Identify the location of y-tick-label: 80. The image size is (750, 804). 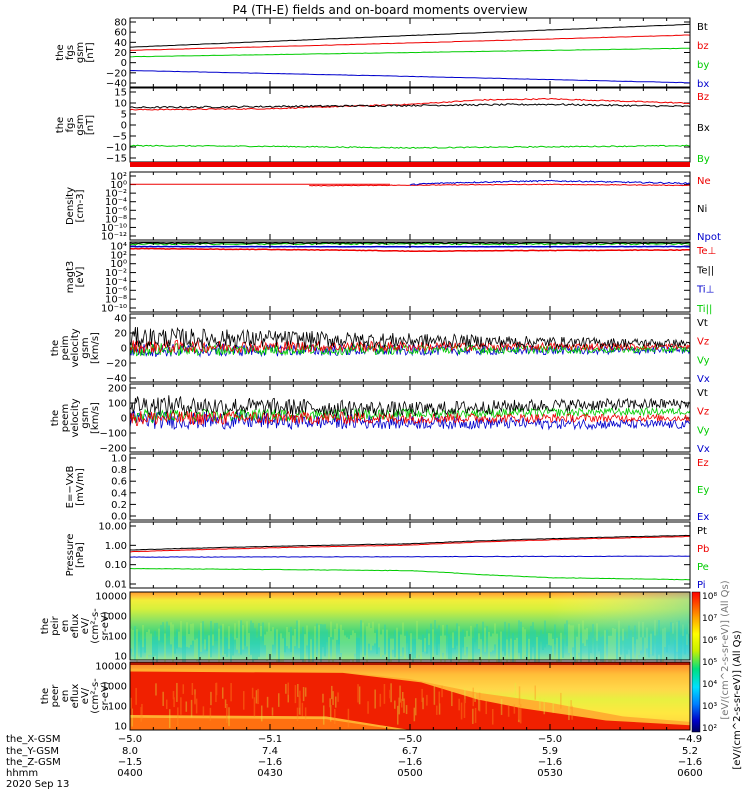
(120, 23).